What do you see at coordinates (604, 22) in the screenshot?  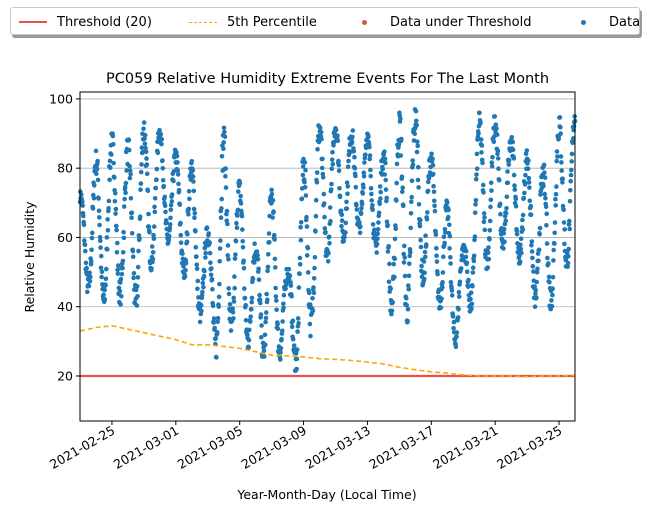 I see `legend-data: Data` at bounding box center [604, 22].